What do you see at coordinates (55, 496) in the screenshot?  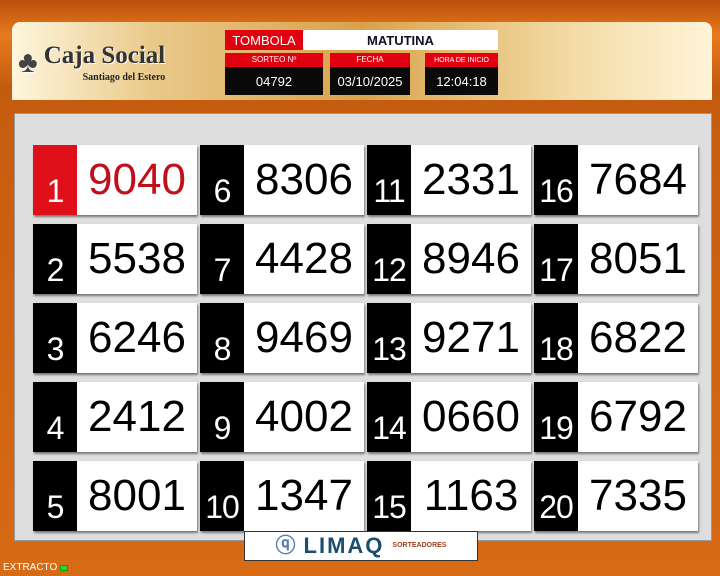 I see `result-position: 5` at bounding box center [55, 496].